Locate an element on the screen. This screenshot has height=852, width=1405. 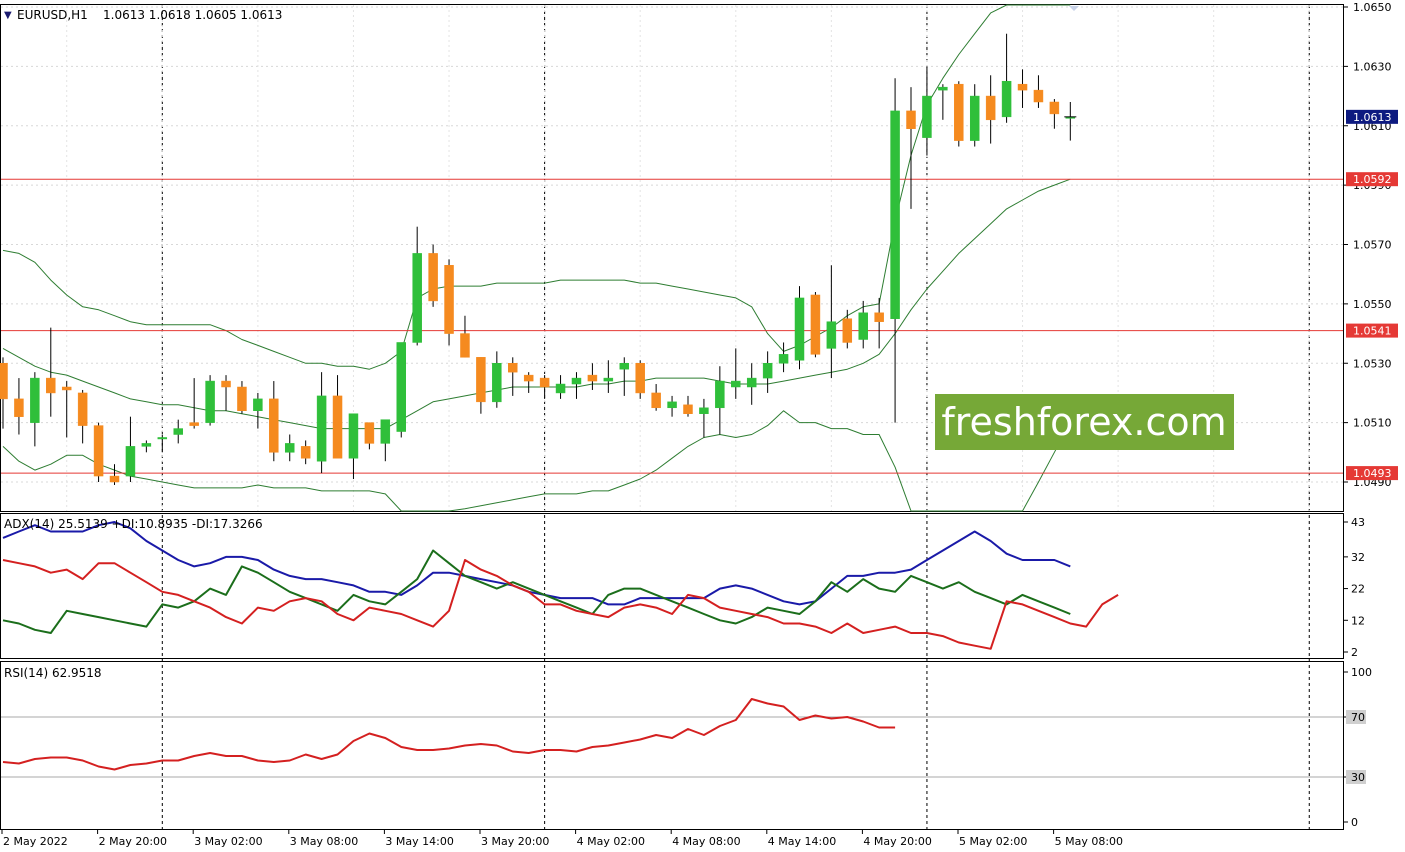
scroll-indicator-icon is located at coordinates (1074, 8).